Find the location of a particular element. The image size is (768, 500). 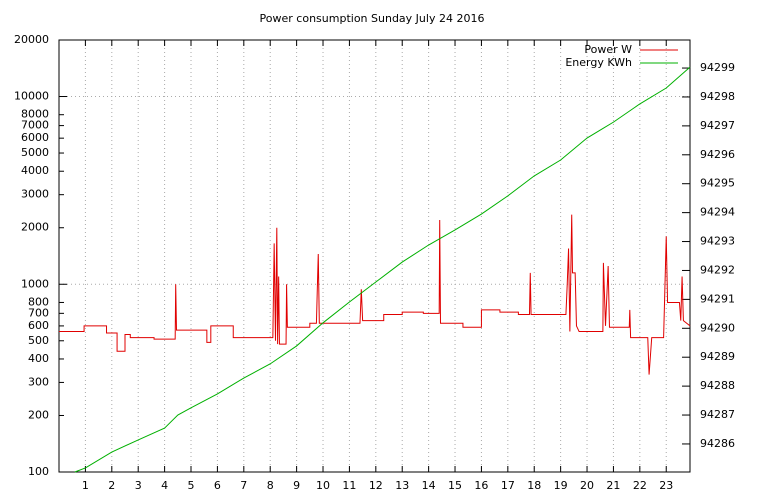

y-tick-label: 4000 is located at coordinates (35, 170).